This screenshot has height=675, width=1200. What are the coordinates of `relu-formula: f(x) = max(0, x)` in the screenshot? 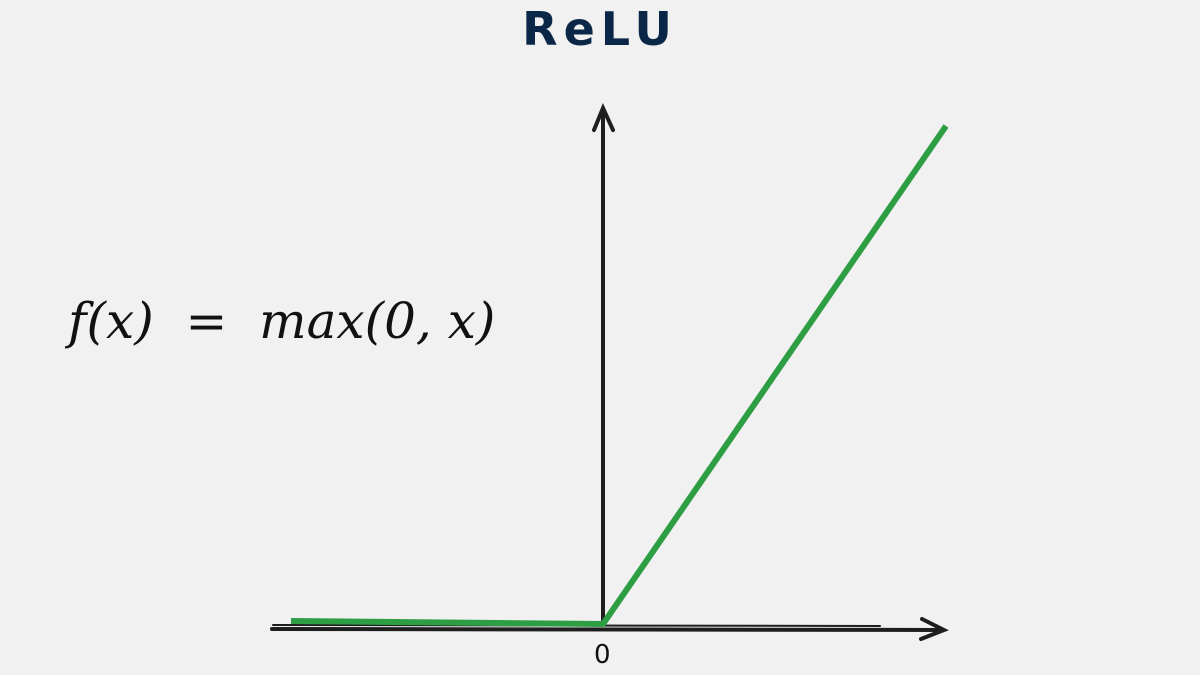 It's located at (282, 321).